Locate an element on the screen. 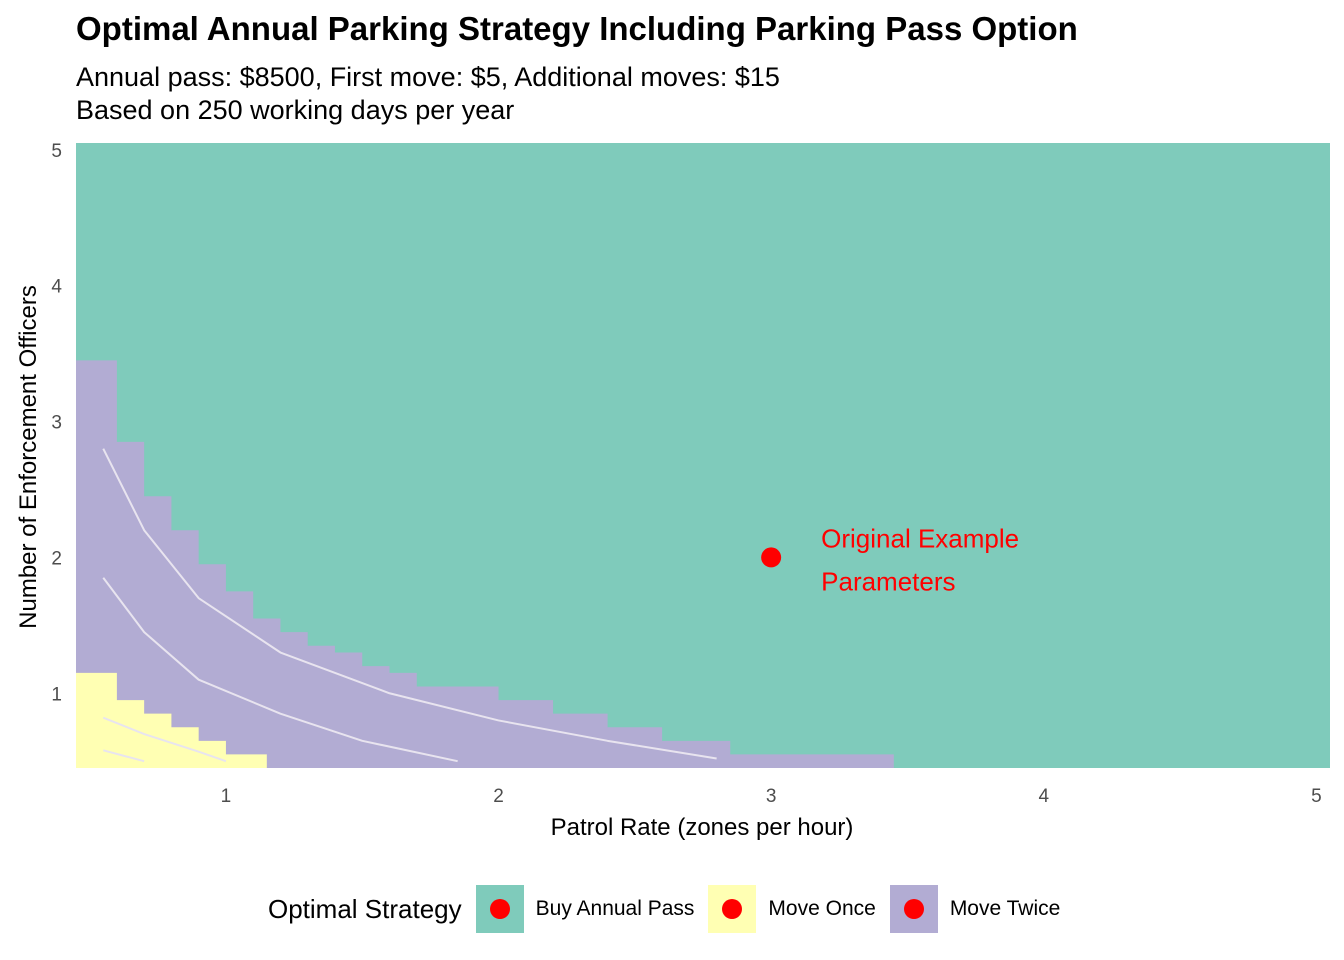 The width and height of the screenshot is (1344, 960). region-move-once is located at coordinates (171, 720).